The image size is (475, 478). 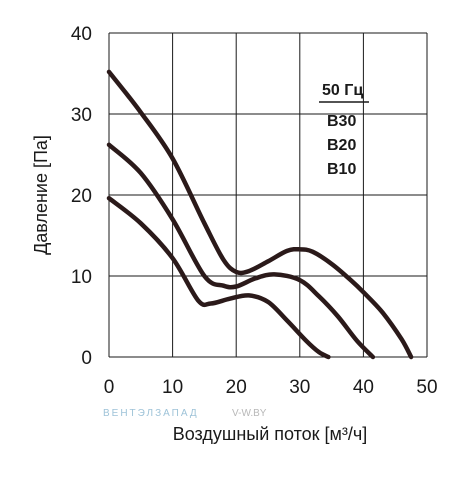 I want to click on x-tick-label-1: 10, so click(x=172, y=387).